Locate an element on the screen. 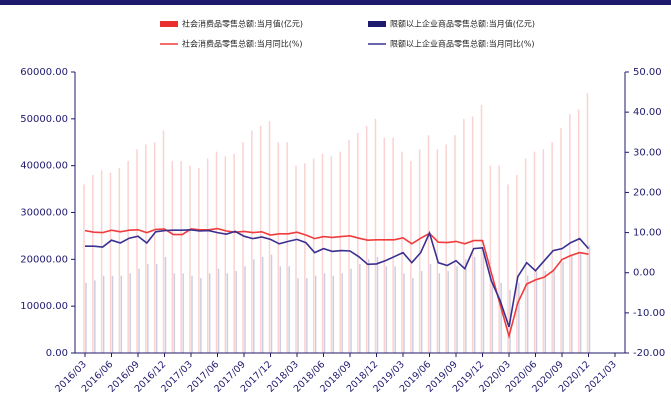  y-tick-label: 60000.00 is located at coordinates (44, 72).